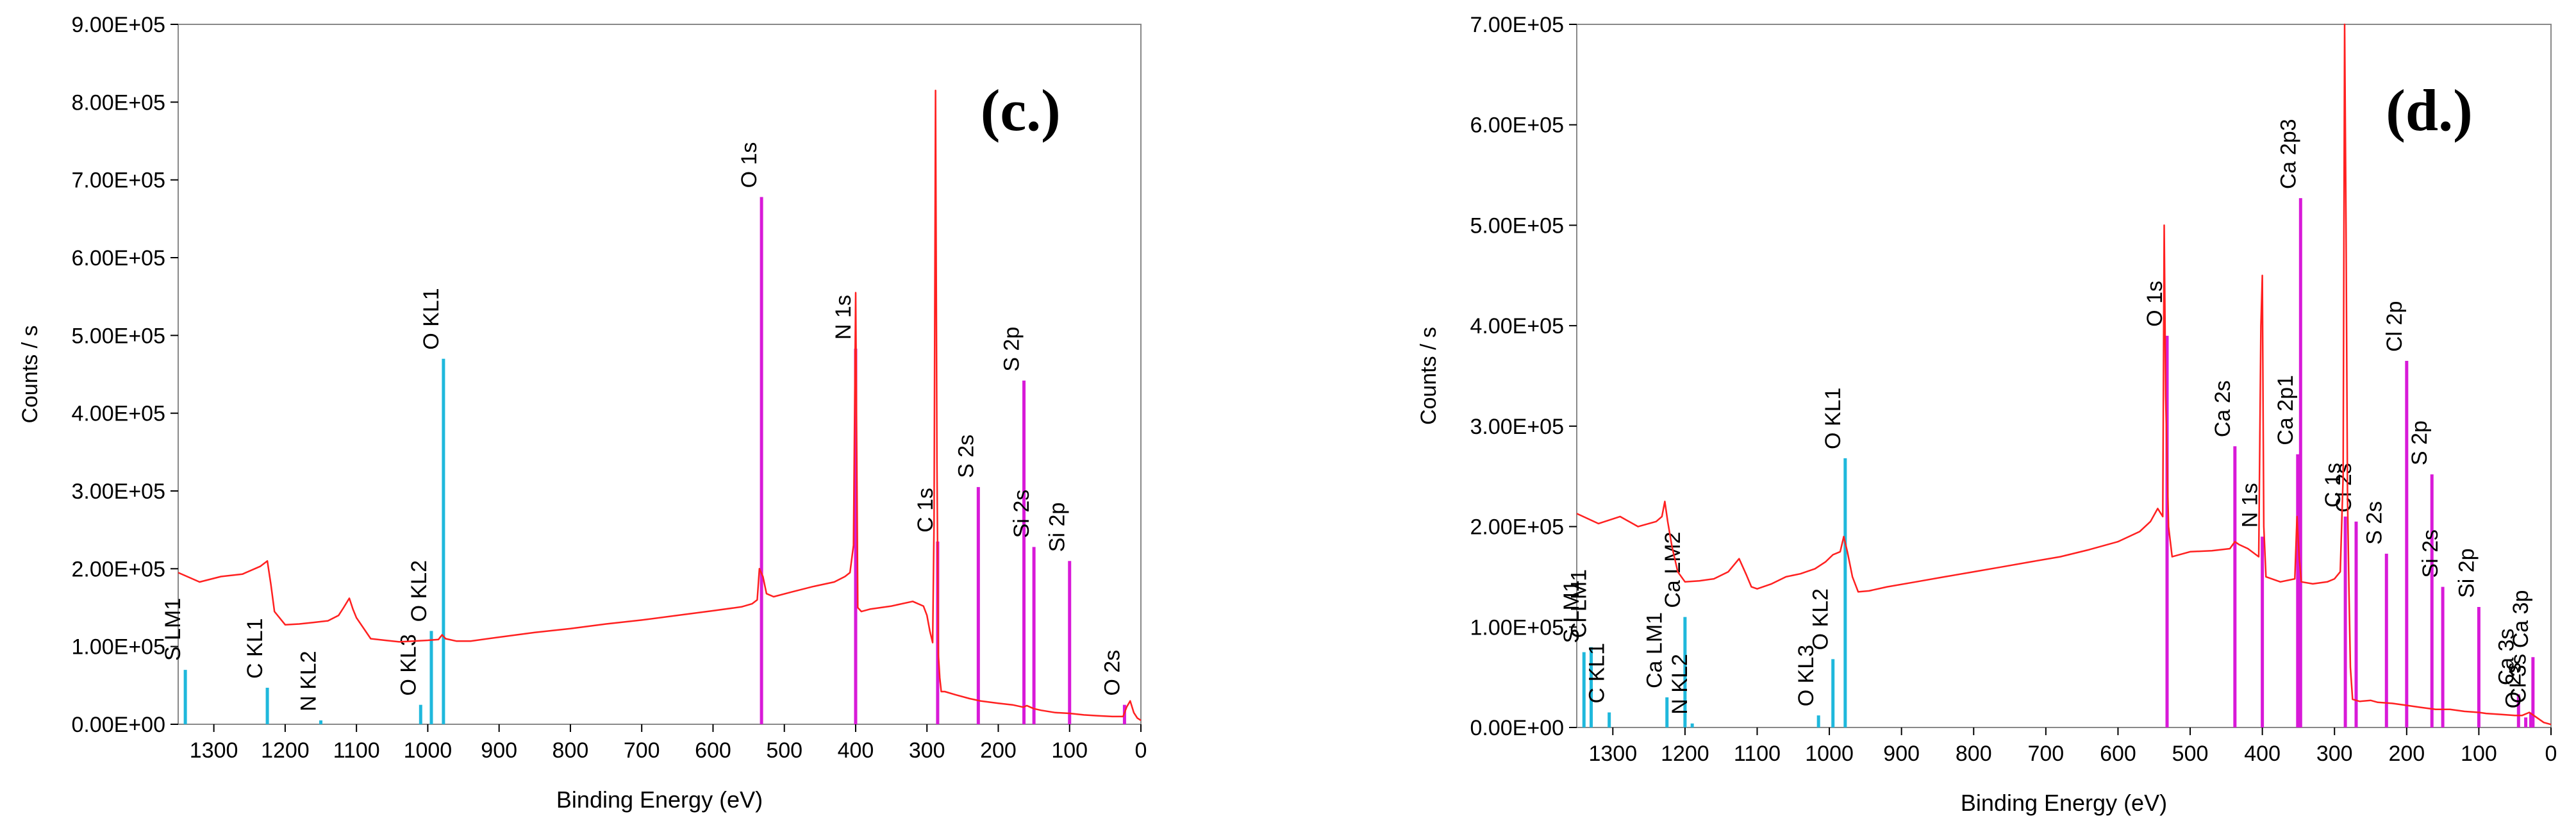 Image resolution: width=2576 pixels, height=839 pixels. Describe the element at coordinates (749, 165) in the screenshot. I see `peak-label: O 1s` at that location.